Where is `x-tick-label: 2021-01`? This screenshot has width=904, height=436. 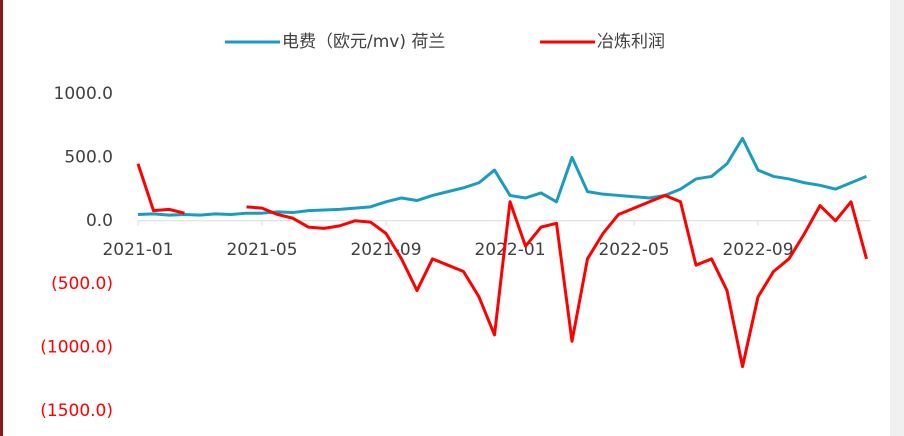 x-tick-label: 2021-01 is located at coordinates (137, 250).